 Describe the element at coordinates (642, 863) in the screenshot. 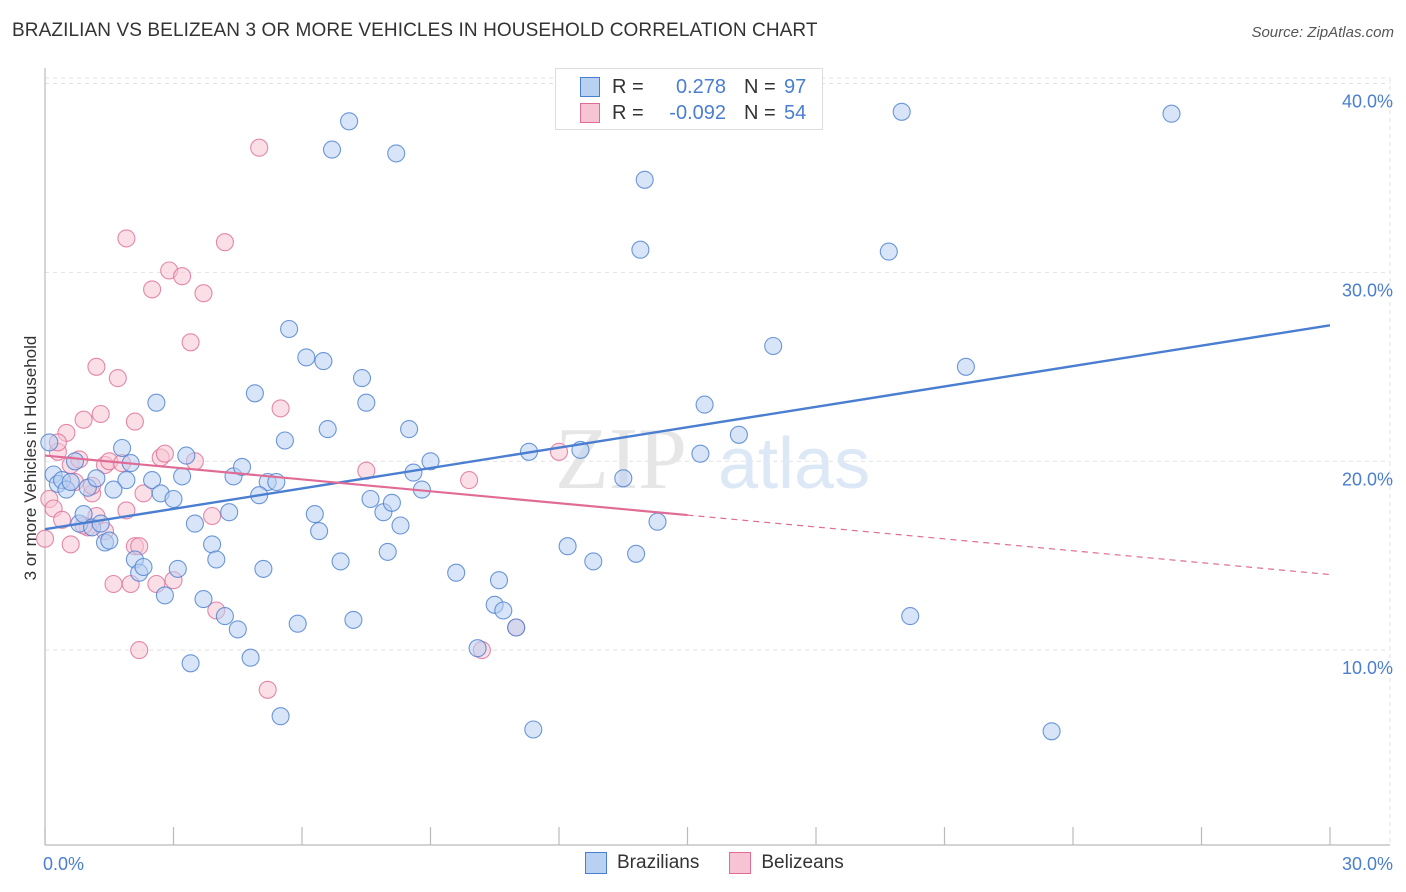

I see `legend-item-brazilians: Brazilians` at that location.